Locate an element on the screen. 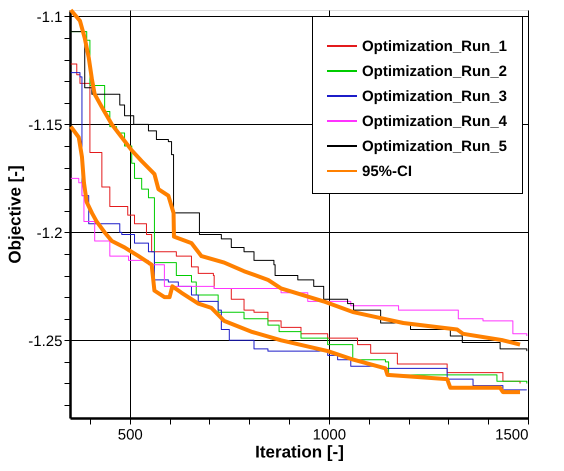 The image size is (564, 471). x-tick-label: 500 is located at coordinates (130, 435).